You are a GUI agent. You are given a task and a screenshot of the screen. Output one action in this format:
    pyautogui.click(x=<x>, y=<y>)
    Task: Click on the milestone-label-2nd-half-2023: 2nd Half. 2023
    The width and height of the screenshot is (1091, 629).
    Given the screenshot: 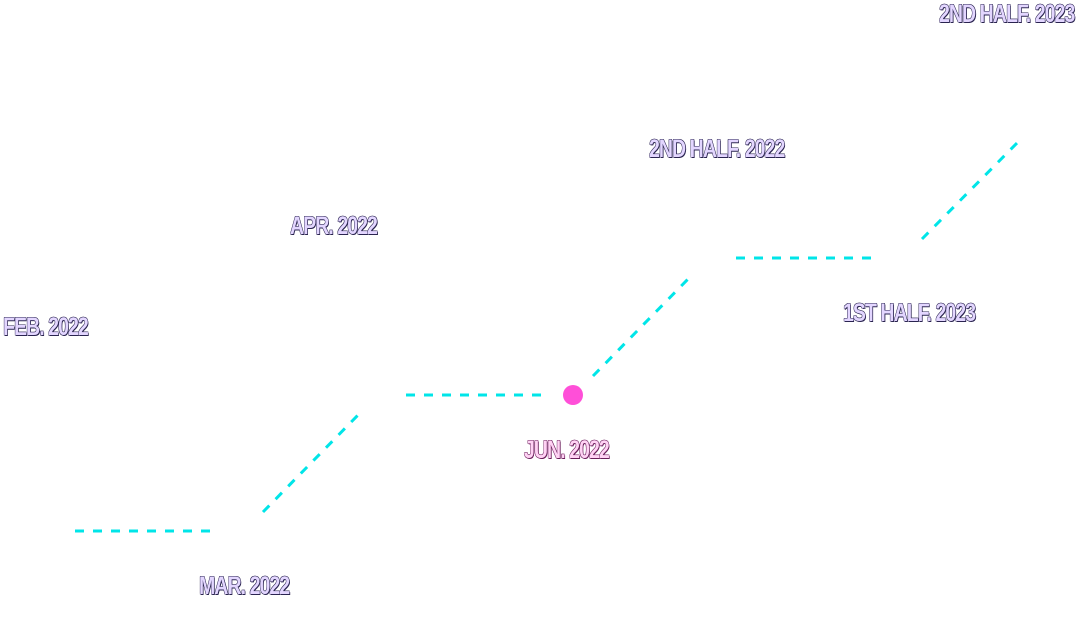 What is the action you would take?
    pyautogui.click(x=1007, y=14)
    